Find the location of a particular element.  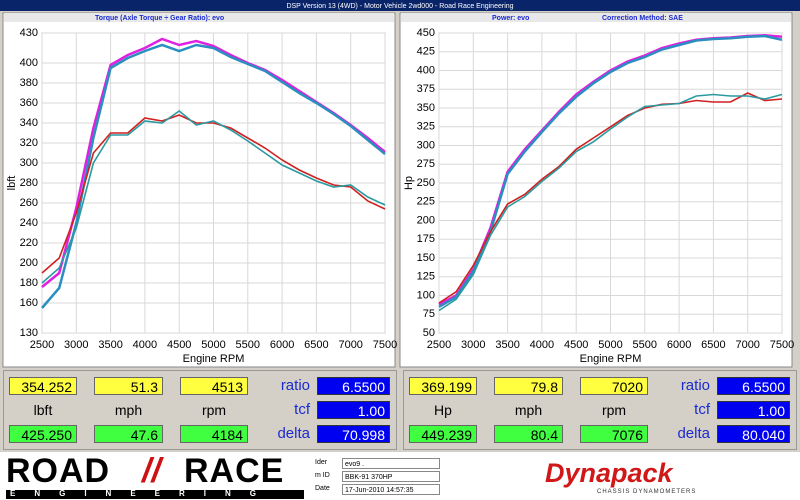

y-tick-label: 75 is located at coordinates (429, 314).